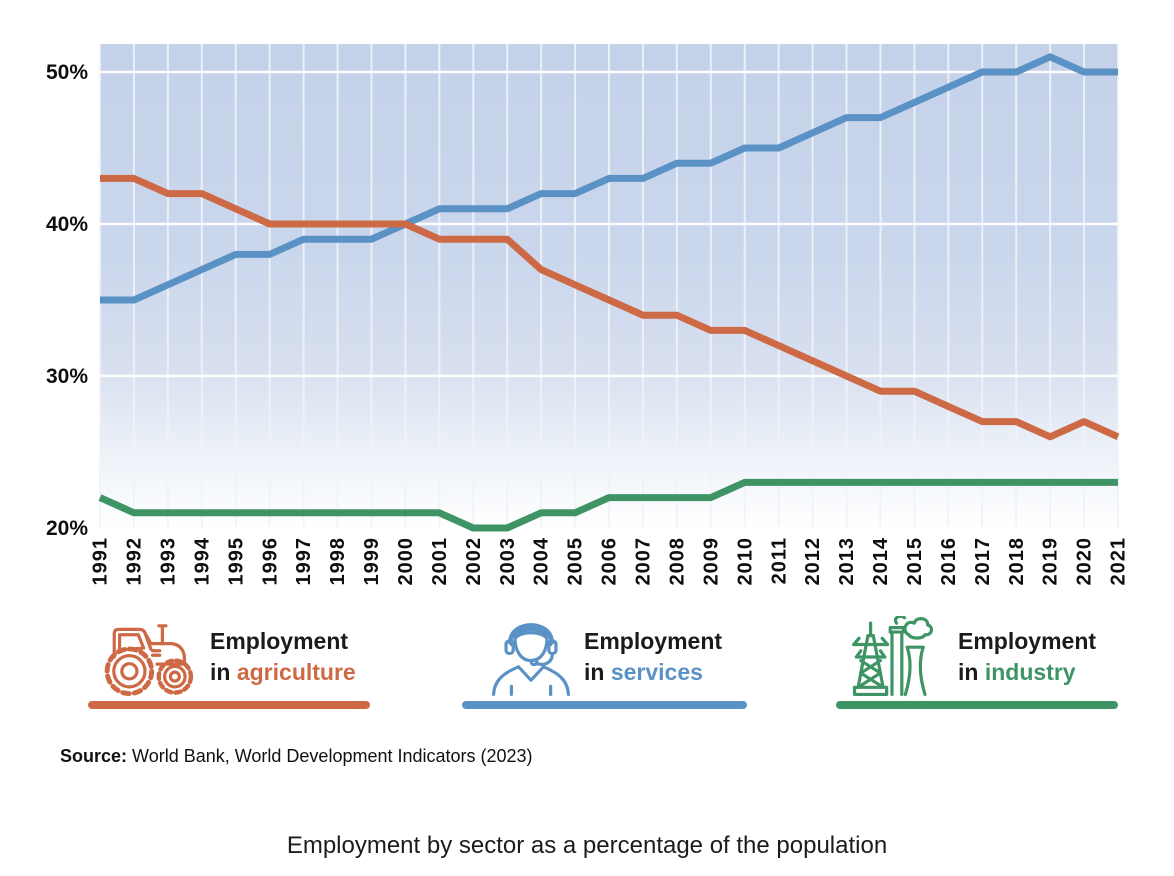 Image resolution: width=1174 pixels, height=876 pixels. I want to click on legend-line2: in industry, so click(1017, 672).